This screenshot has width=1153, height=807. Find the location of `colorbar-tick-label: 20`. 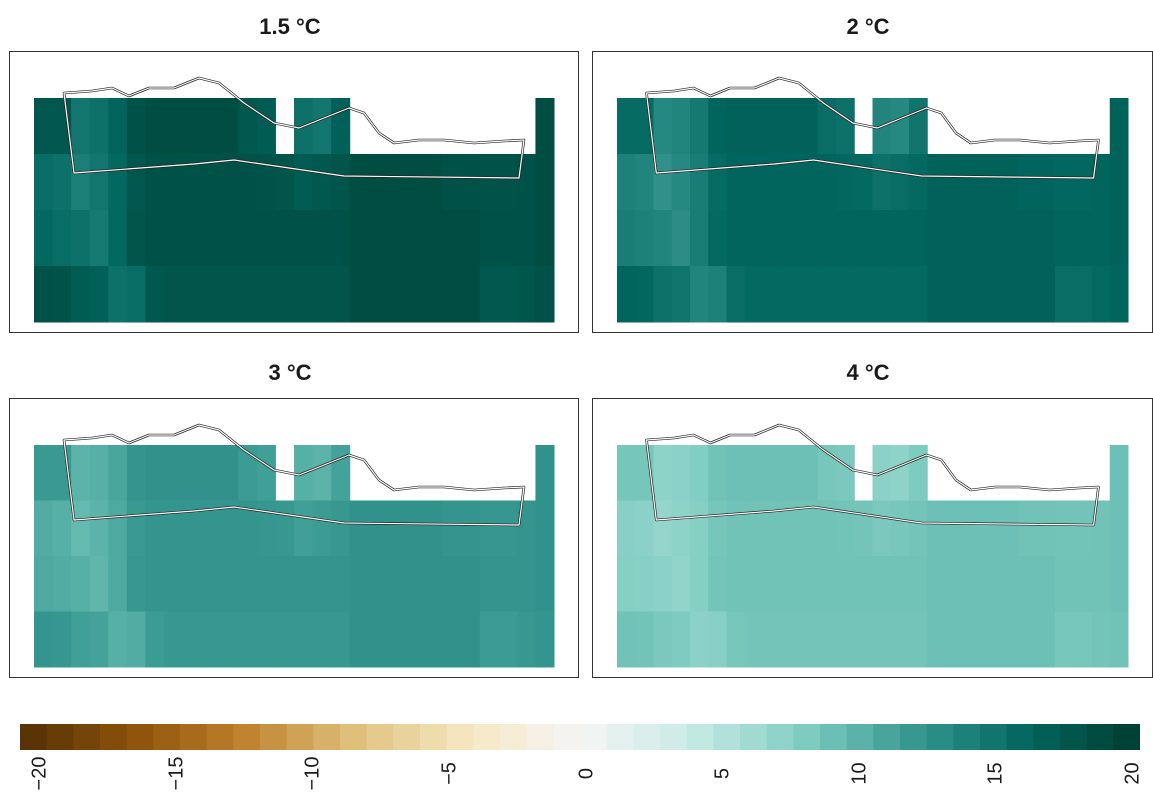

colorbar-tick-label: 20 is located at coordinates (1132, 773).